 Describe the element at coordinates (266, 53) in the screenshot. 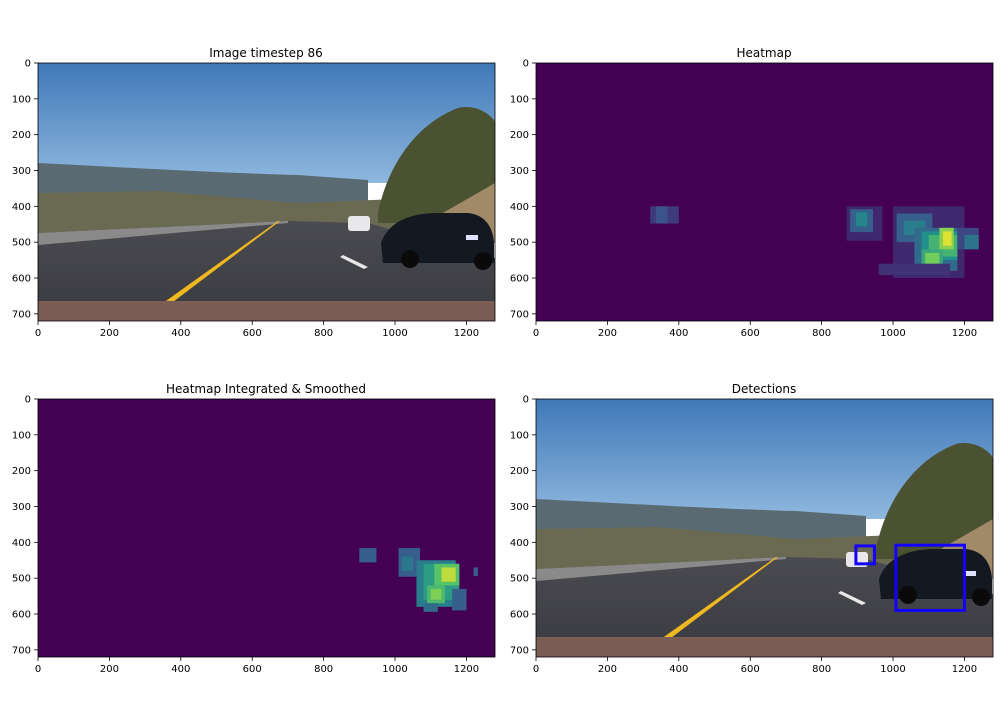

I see `chart-title: Image timestep 86` at that location.